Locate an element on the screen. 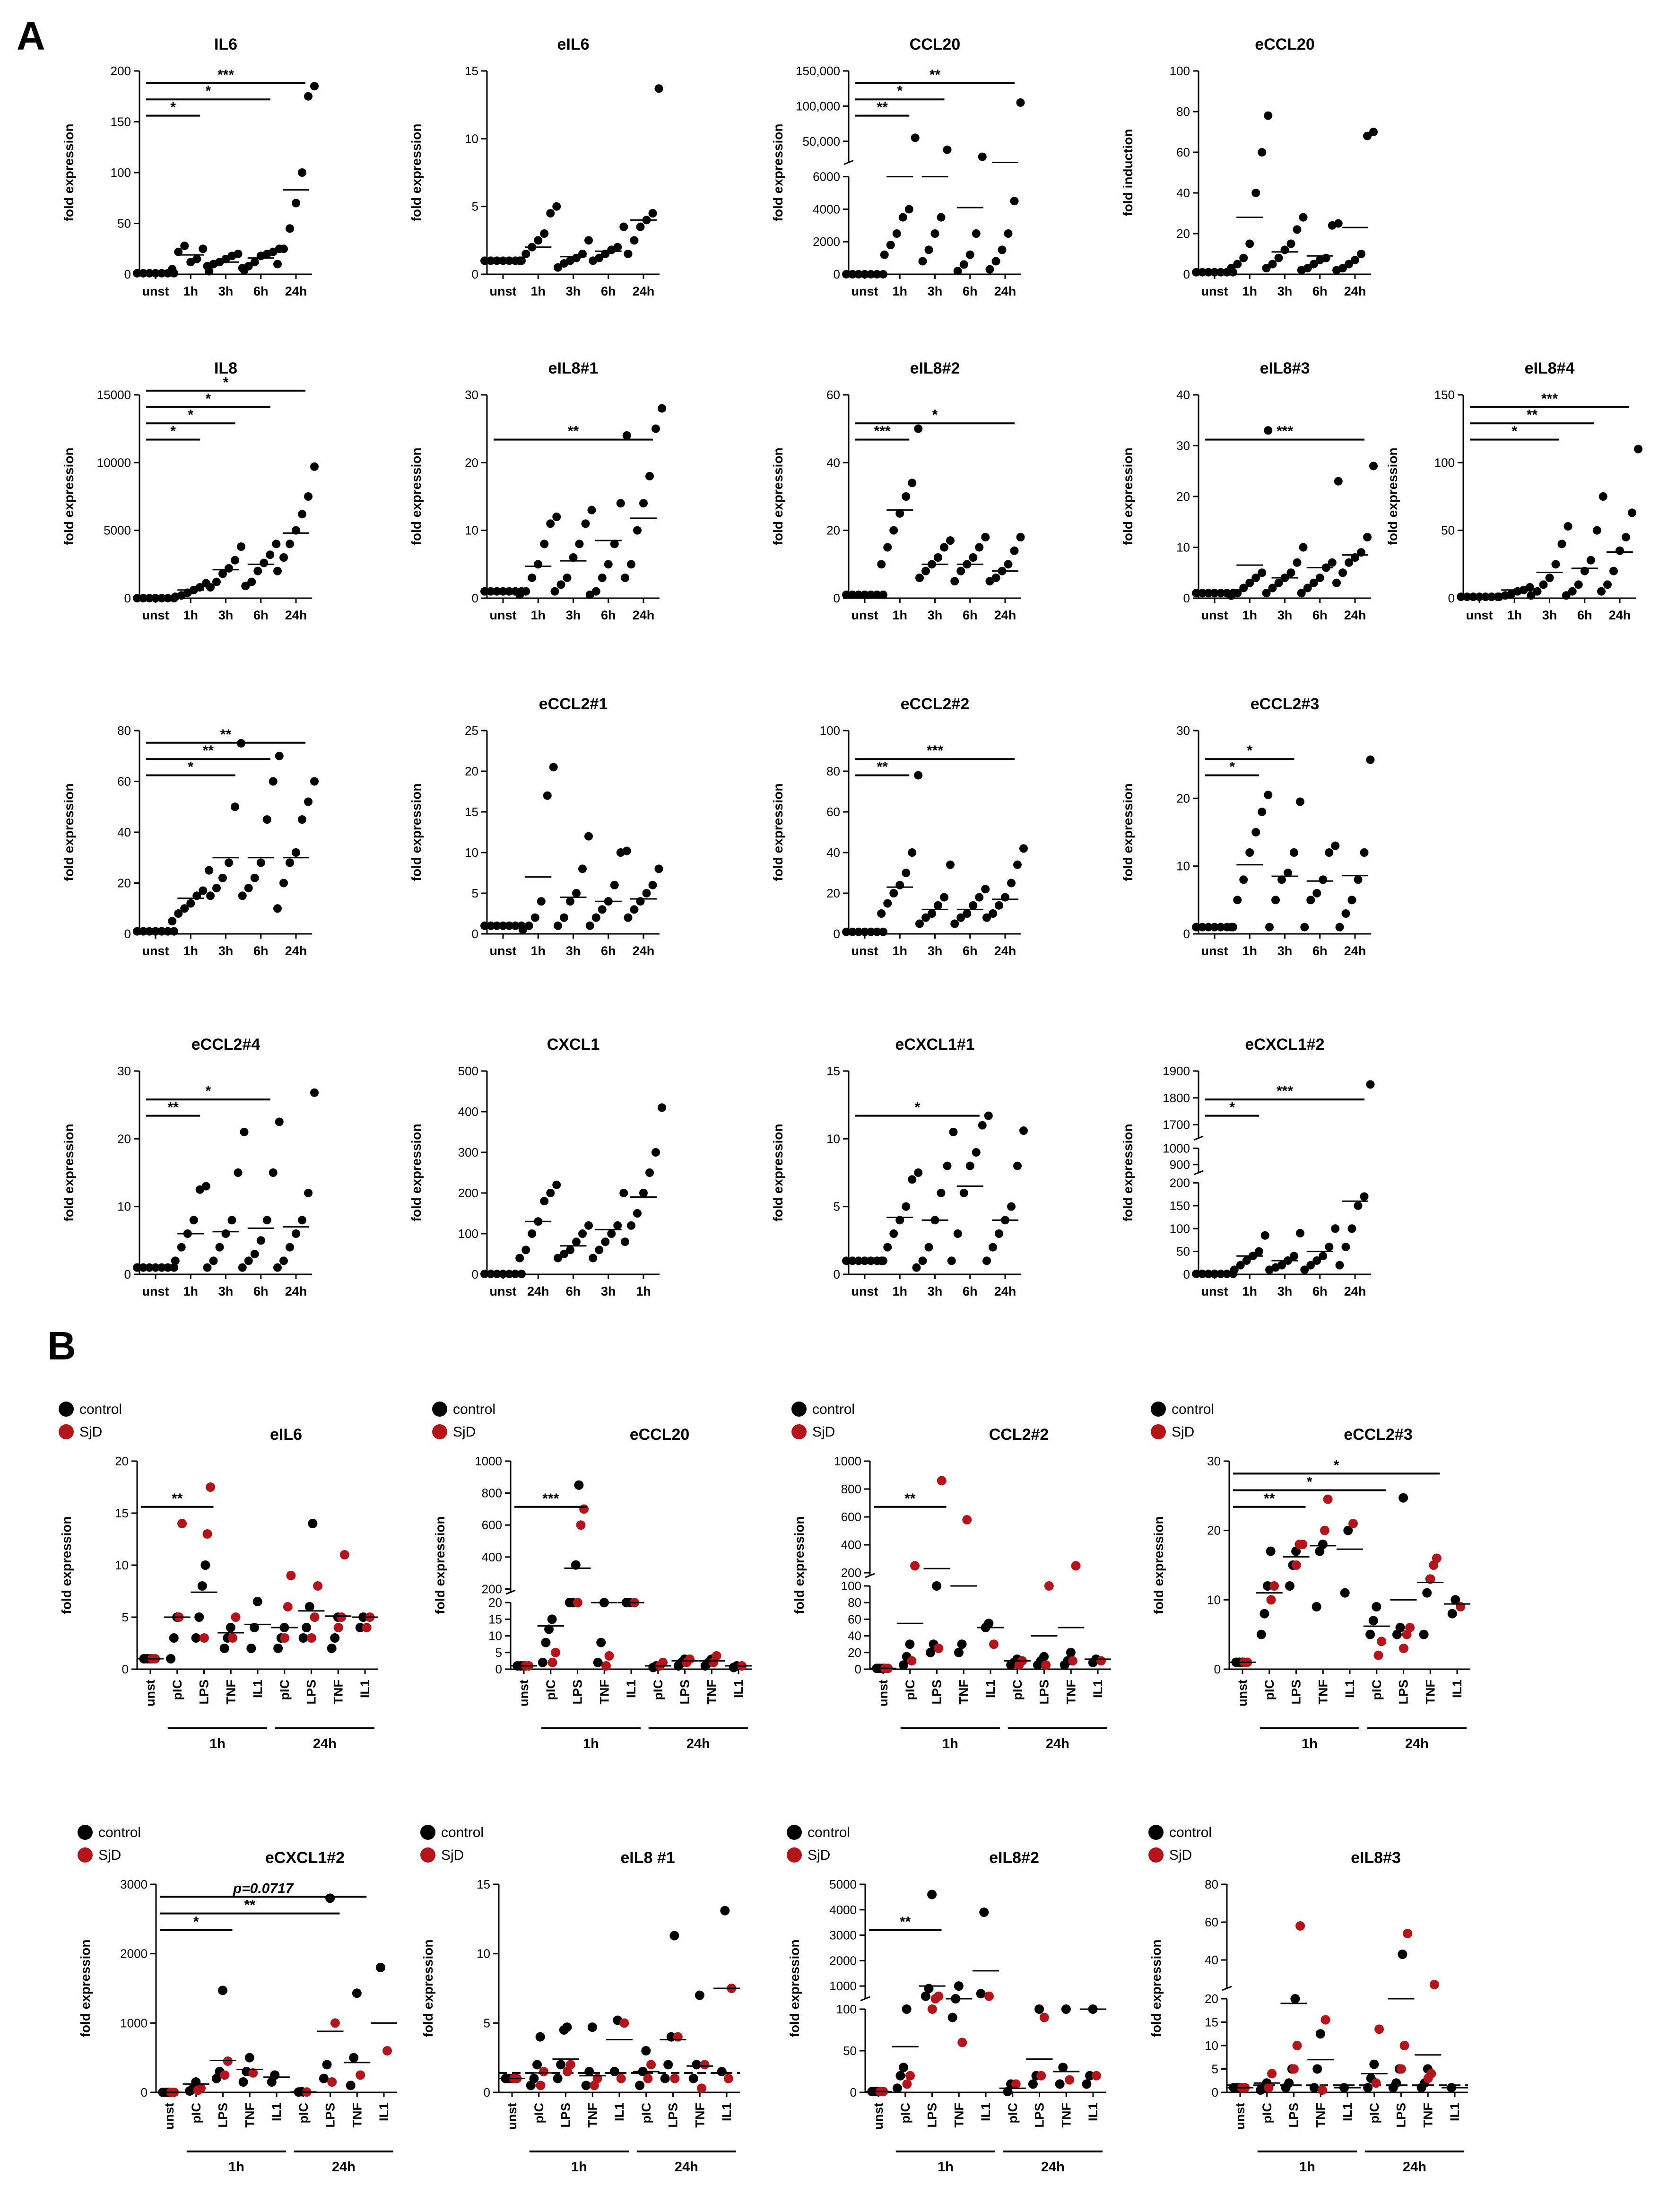 This screenshot has width=1668, height=2212. y-tick-label: 100 is located at coordinates (468, 1234).